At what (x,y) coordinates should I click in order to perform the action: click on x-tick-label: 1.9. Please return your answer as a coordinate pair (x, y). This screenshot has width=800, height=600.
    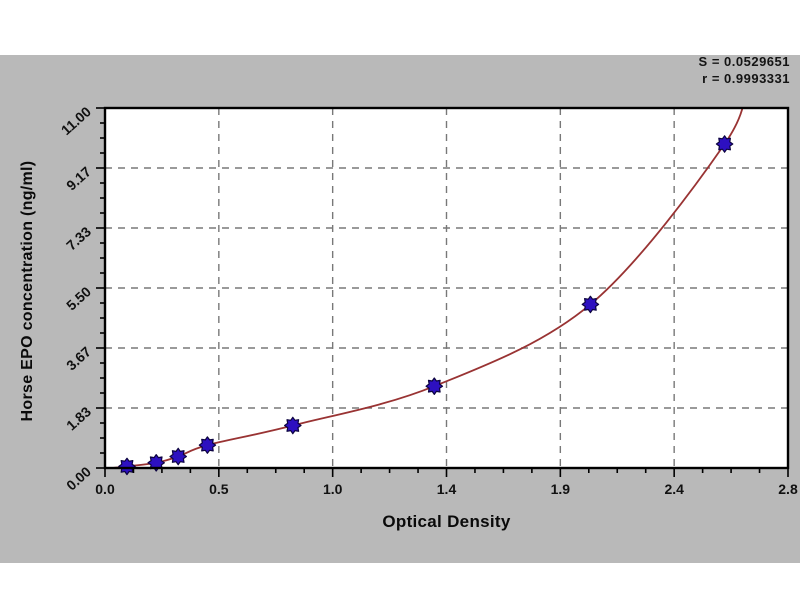
    Looking at the image, I should click on (561, 489).